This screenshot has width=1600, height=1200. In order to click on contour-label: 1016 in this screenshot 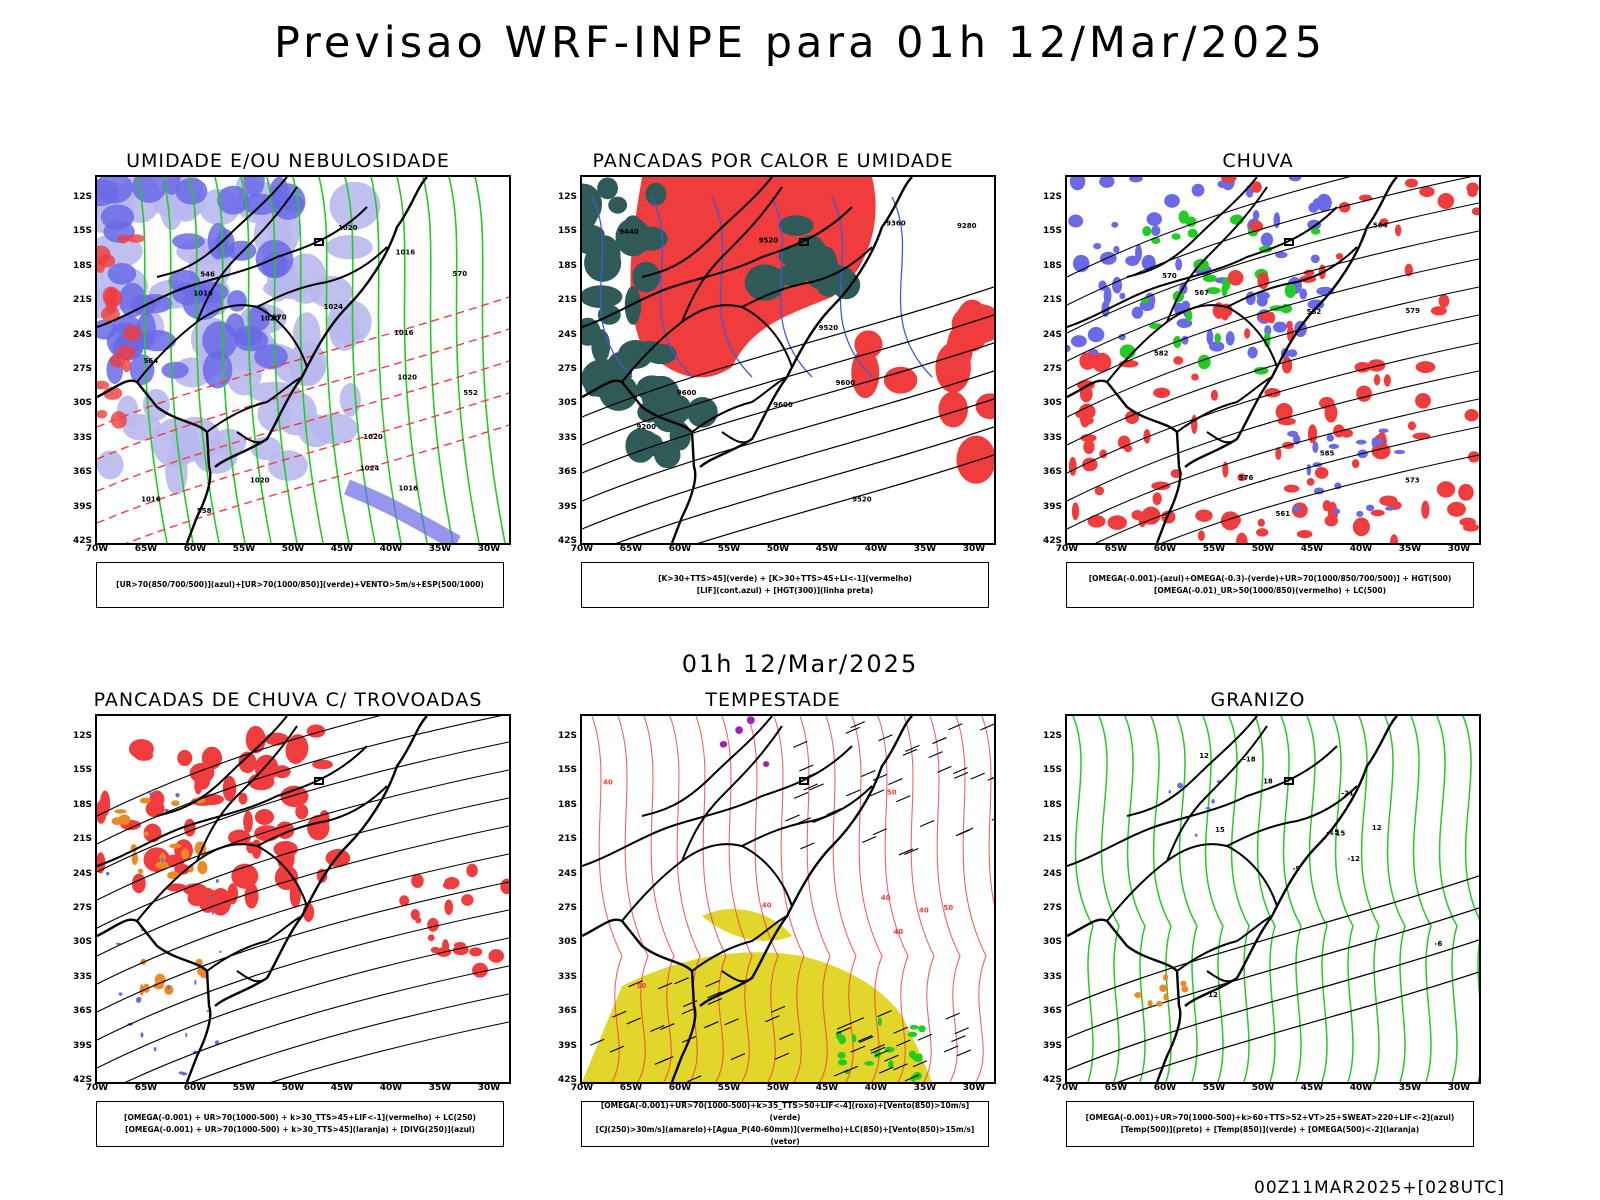, I will do `click(409, 488)`.